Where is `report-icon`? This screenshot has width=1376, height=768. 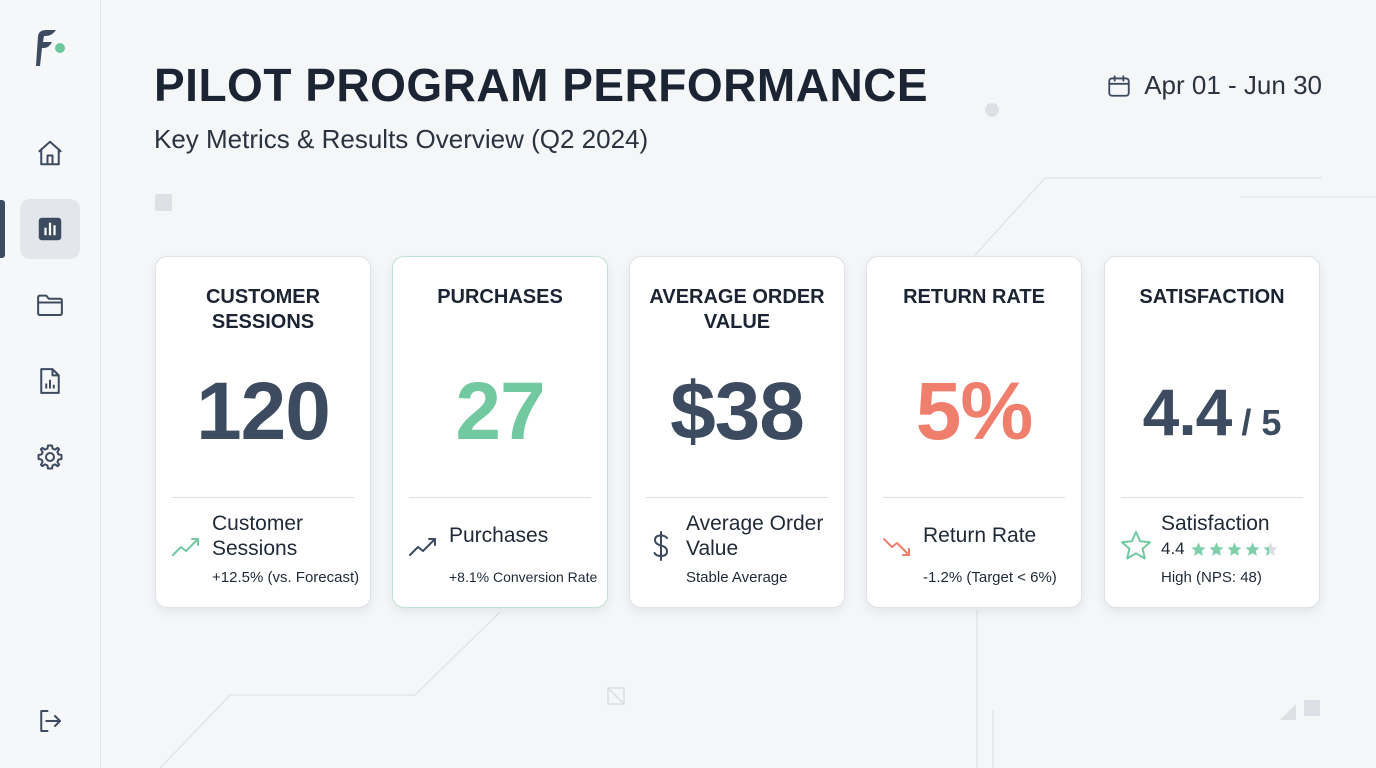
report-icon is located at coordinates (50, 381).